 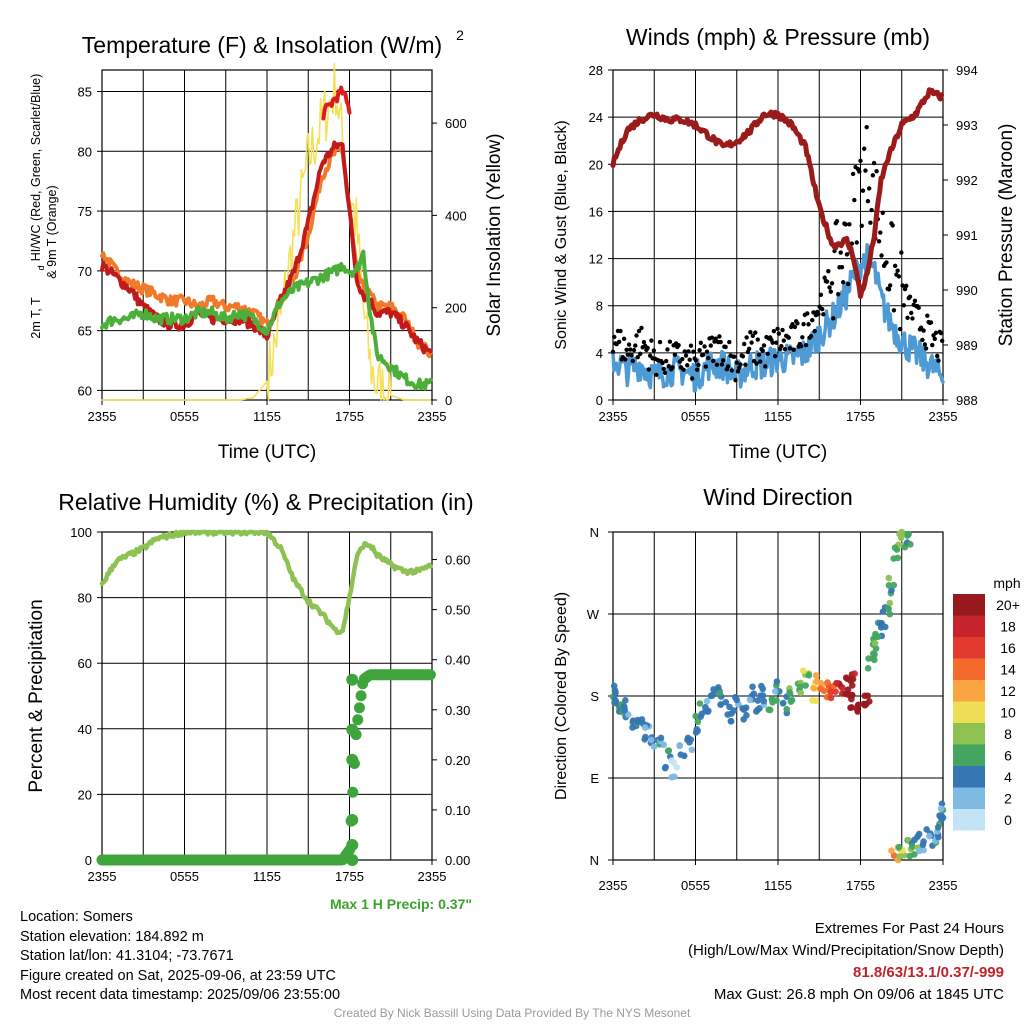 What do you see at coordinates (967, 125) in the screenshot?
I see `y2-tick-label: 993` at bounding box center [967, 125].